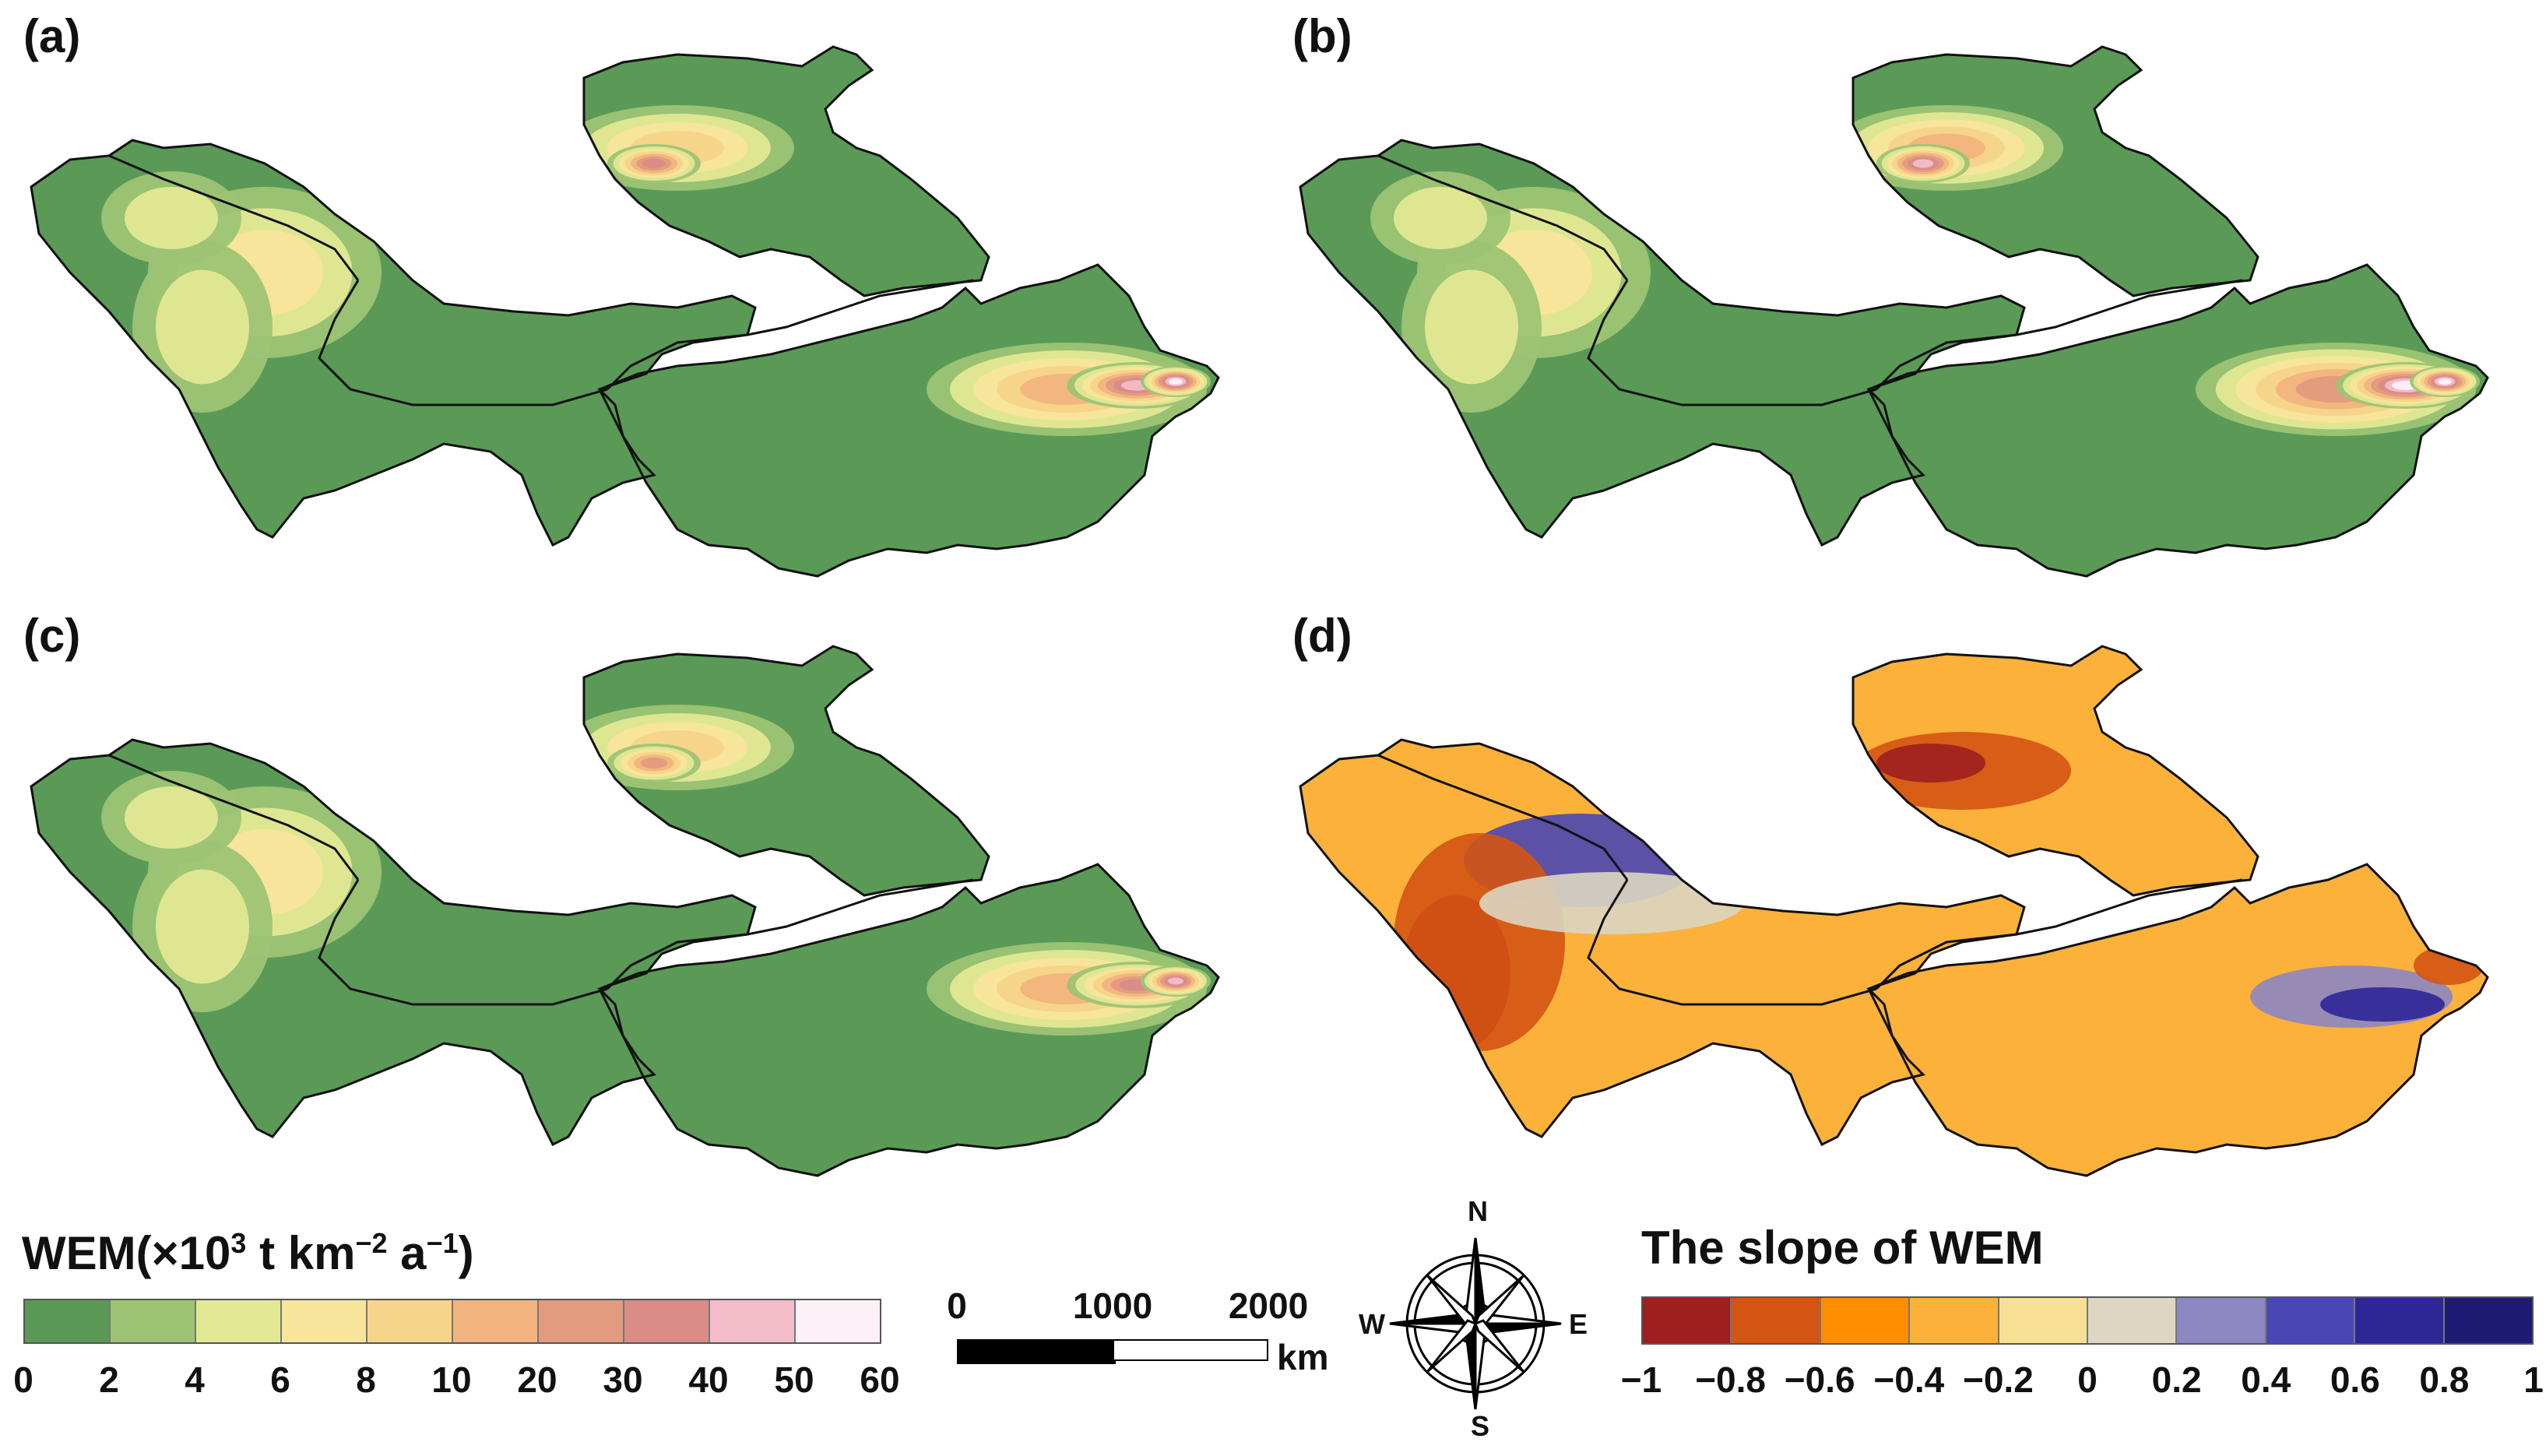 This screenshot has width=2546, height=1456. What do you see at coordinates (1998, 1379) in the screenshot?
I see `slope-tick-label: −0.2` at bounding box center [1998, 1379].